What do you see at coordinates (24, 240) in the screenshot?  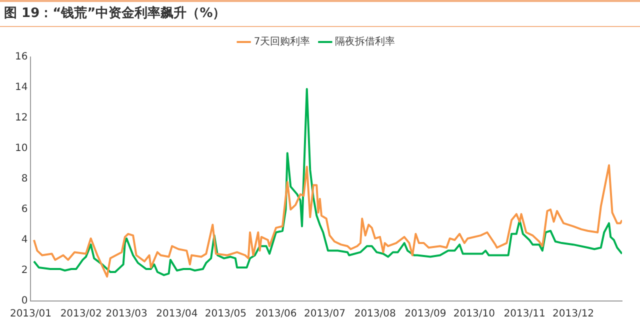 I see `y-tick-label: 4` at bounding box center [24, 240].